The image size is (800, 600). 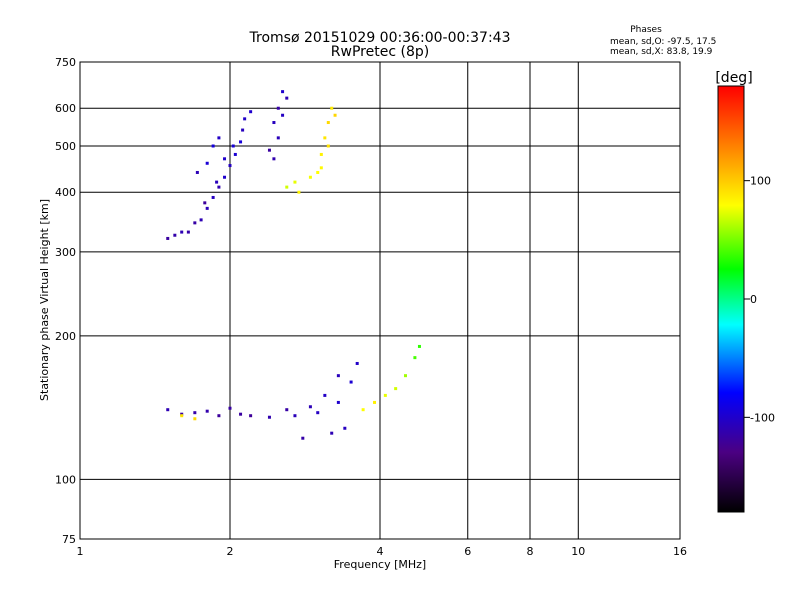 I want to click on colorbar, so click(x=731, y=299).